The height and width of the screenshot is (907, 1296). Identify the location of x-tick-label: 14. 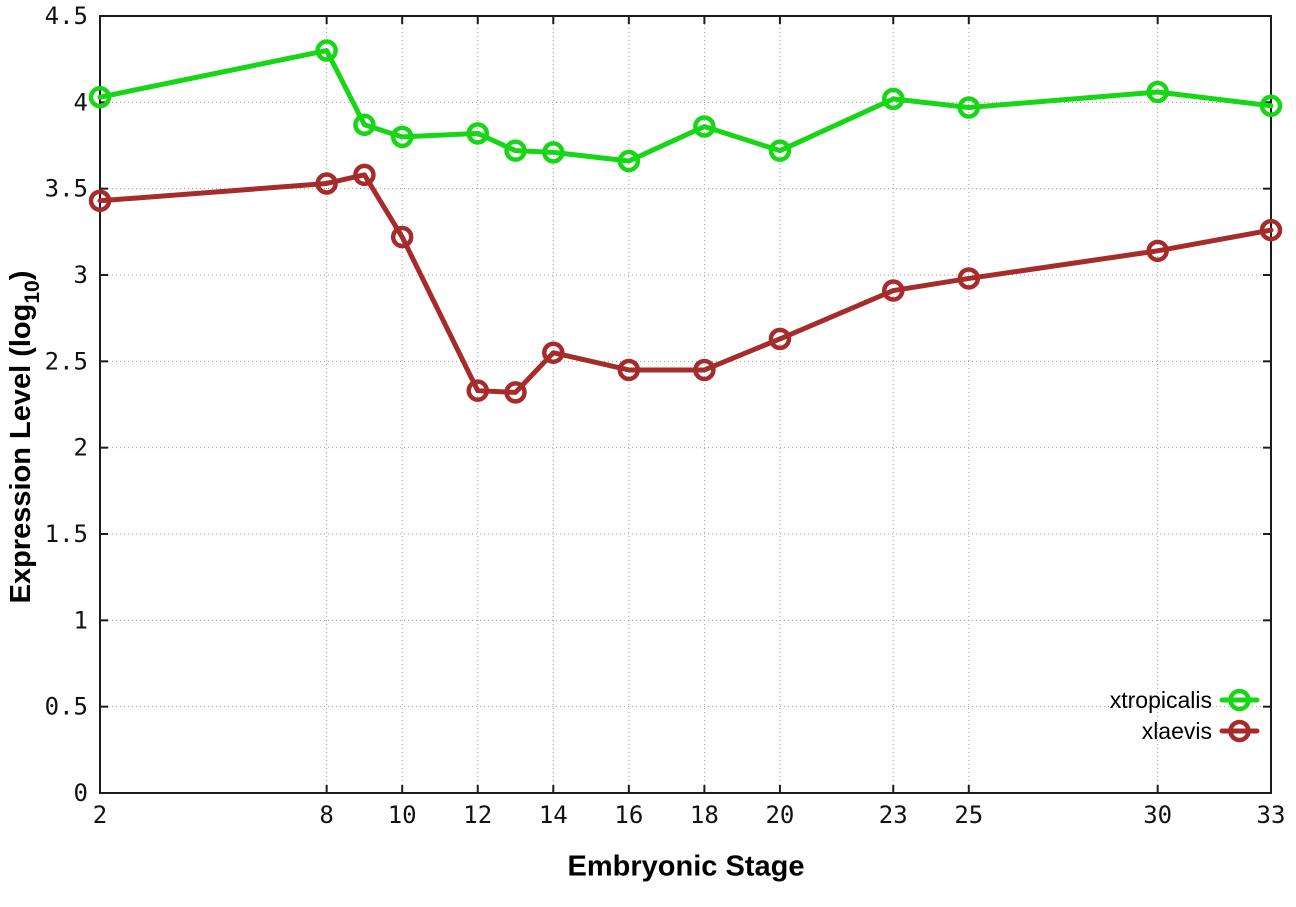
(553, 815).